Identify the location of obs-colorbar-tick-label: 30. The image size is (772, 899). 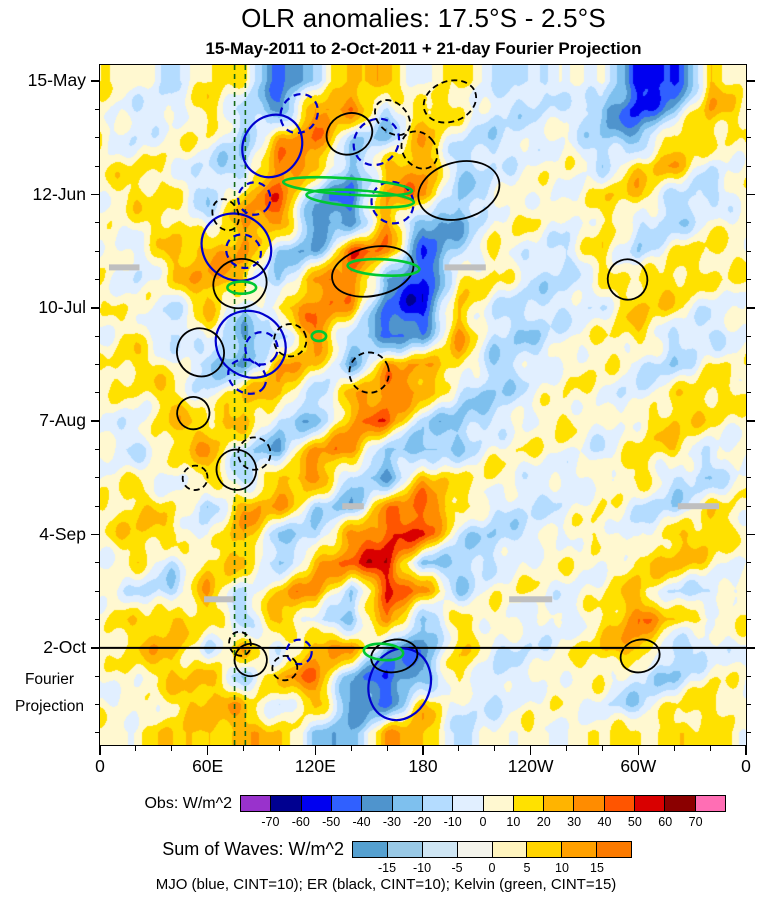
(574, 822).